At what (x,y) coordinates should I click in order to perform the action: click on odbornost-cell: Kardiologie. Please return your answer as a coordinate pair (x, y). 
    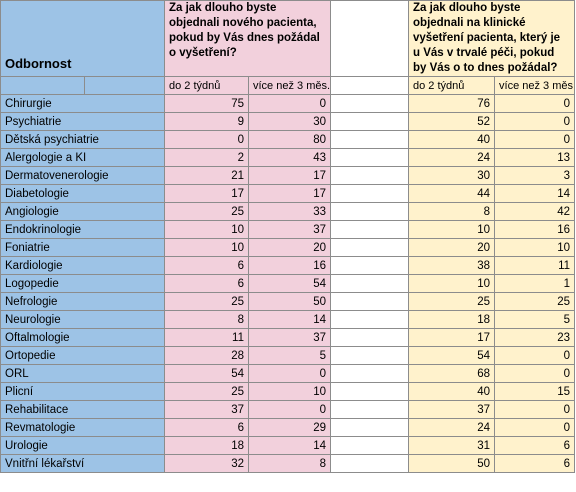
    Looking at the image, I should click on (82, 265).